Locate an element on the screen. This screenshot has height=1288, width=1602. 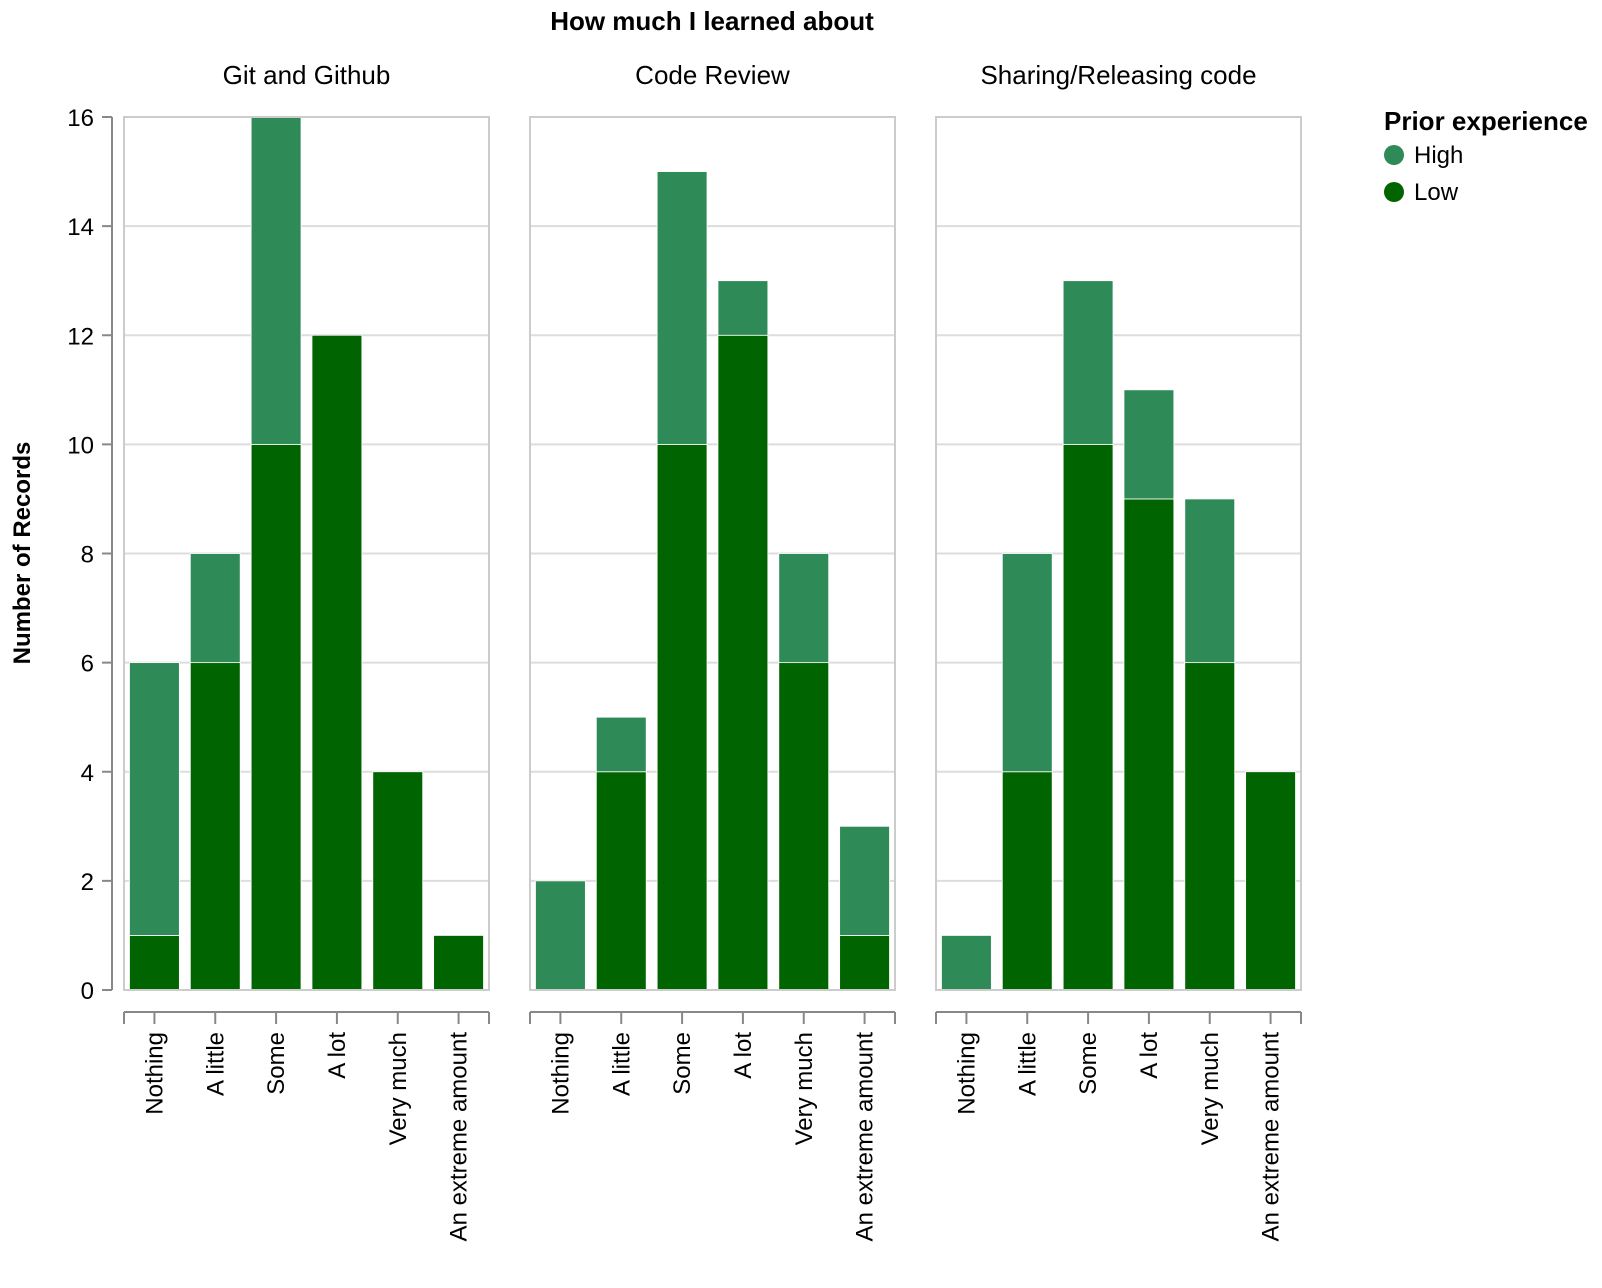
y-axis-label: Number of Records is located at coordinates (22, 553).